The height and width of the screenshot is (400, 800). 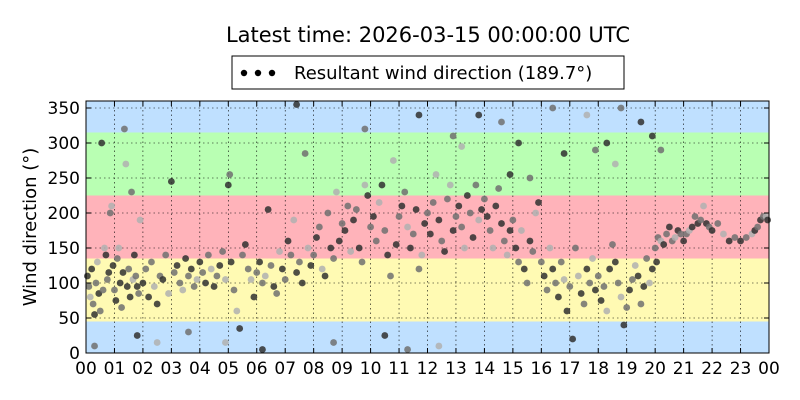 What do you see at coordinates (598, 369) in the screenshot?
I see `x-tick-label: 18` at bounding box center [598, 369].